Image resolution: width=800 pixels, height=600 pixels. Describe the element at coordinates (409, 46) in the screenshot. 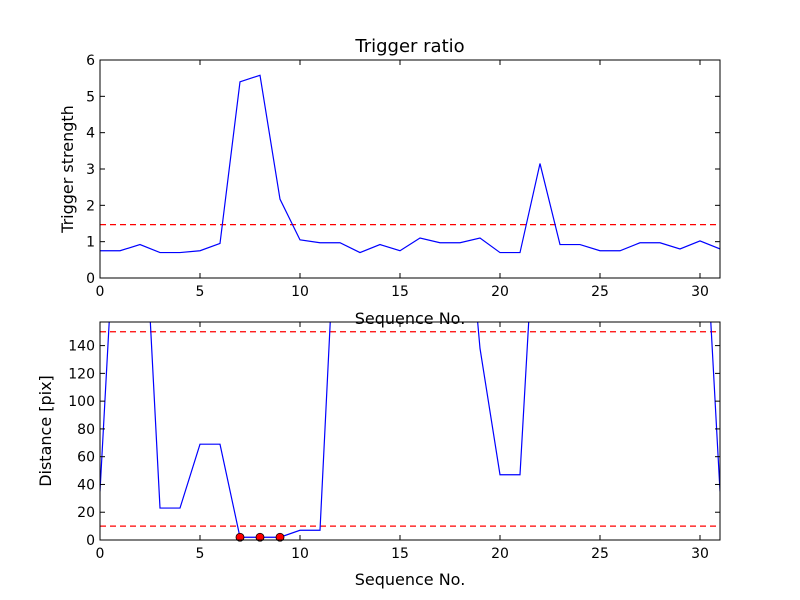

I see `top-chart-title: Trigger ratio` at that location.